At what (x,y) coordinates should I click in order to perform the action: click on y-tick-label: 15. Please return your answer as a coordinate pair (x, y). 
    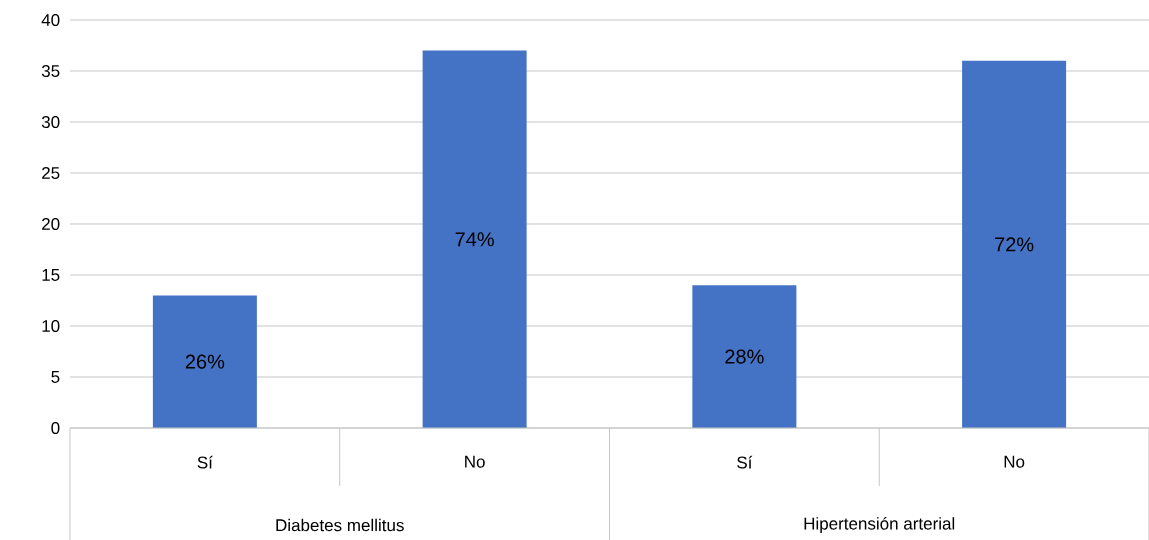
    Looking at the image, I should click on (51, 275).